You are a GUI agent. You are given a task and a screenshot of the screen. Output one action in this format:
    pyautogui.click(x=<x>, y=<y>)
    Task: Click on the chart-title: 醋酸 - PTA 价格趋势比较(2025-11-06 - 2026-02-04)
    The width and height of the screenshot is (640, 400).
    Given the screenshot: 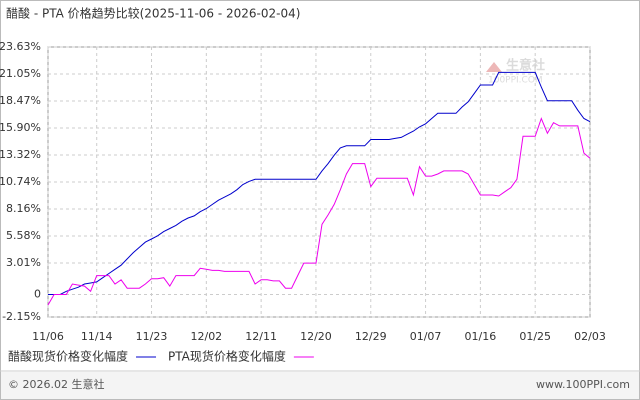 What is the action you would take?
    pyautogui.click(x=153, y=13)
    